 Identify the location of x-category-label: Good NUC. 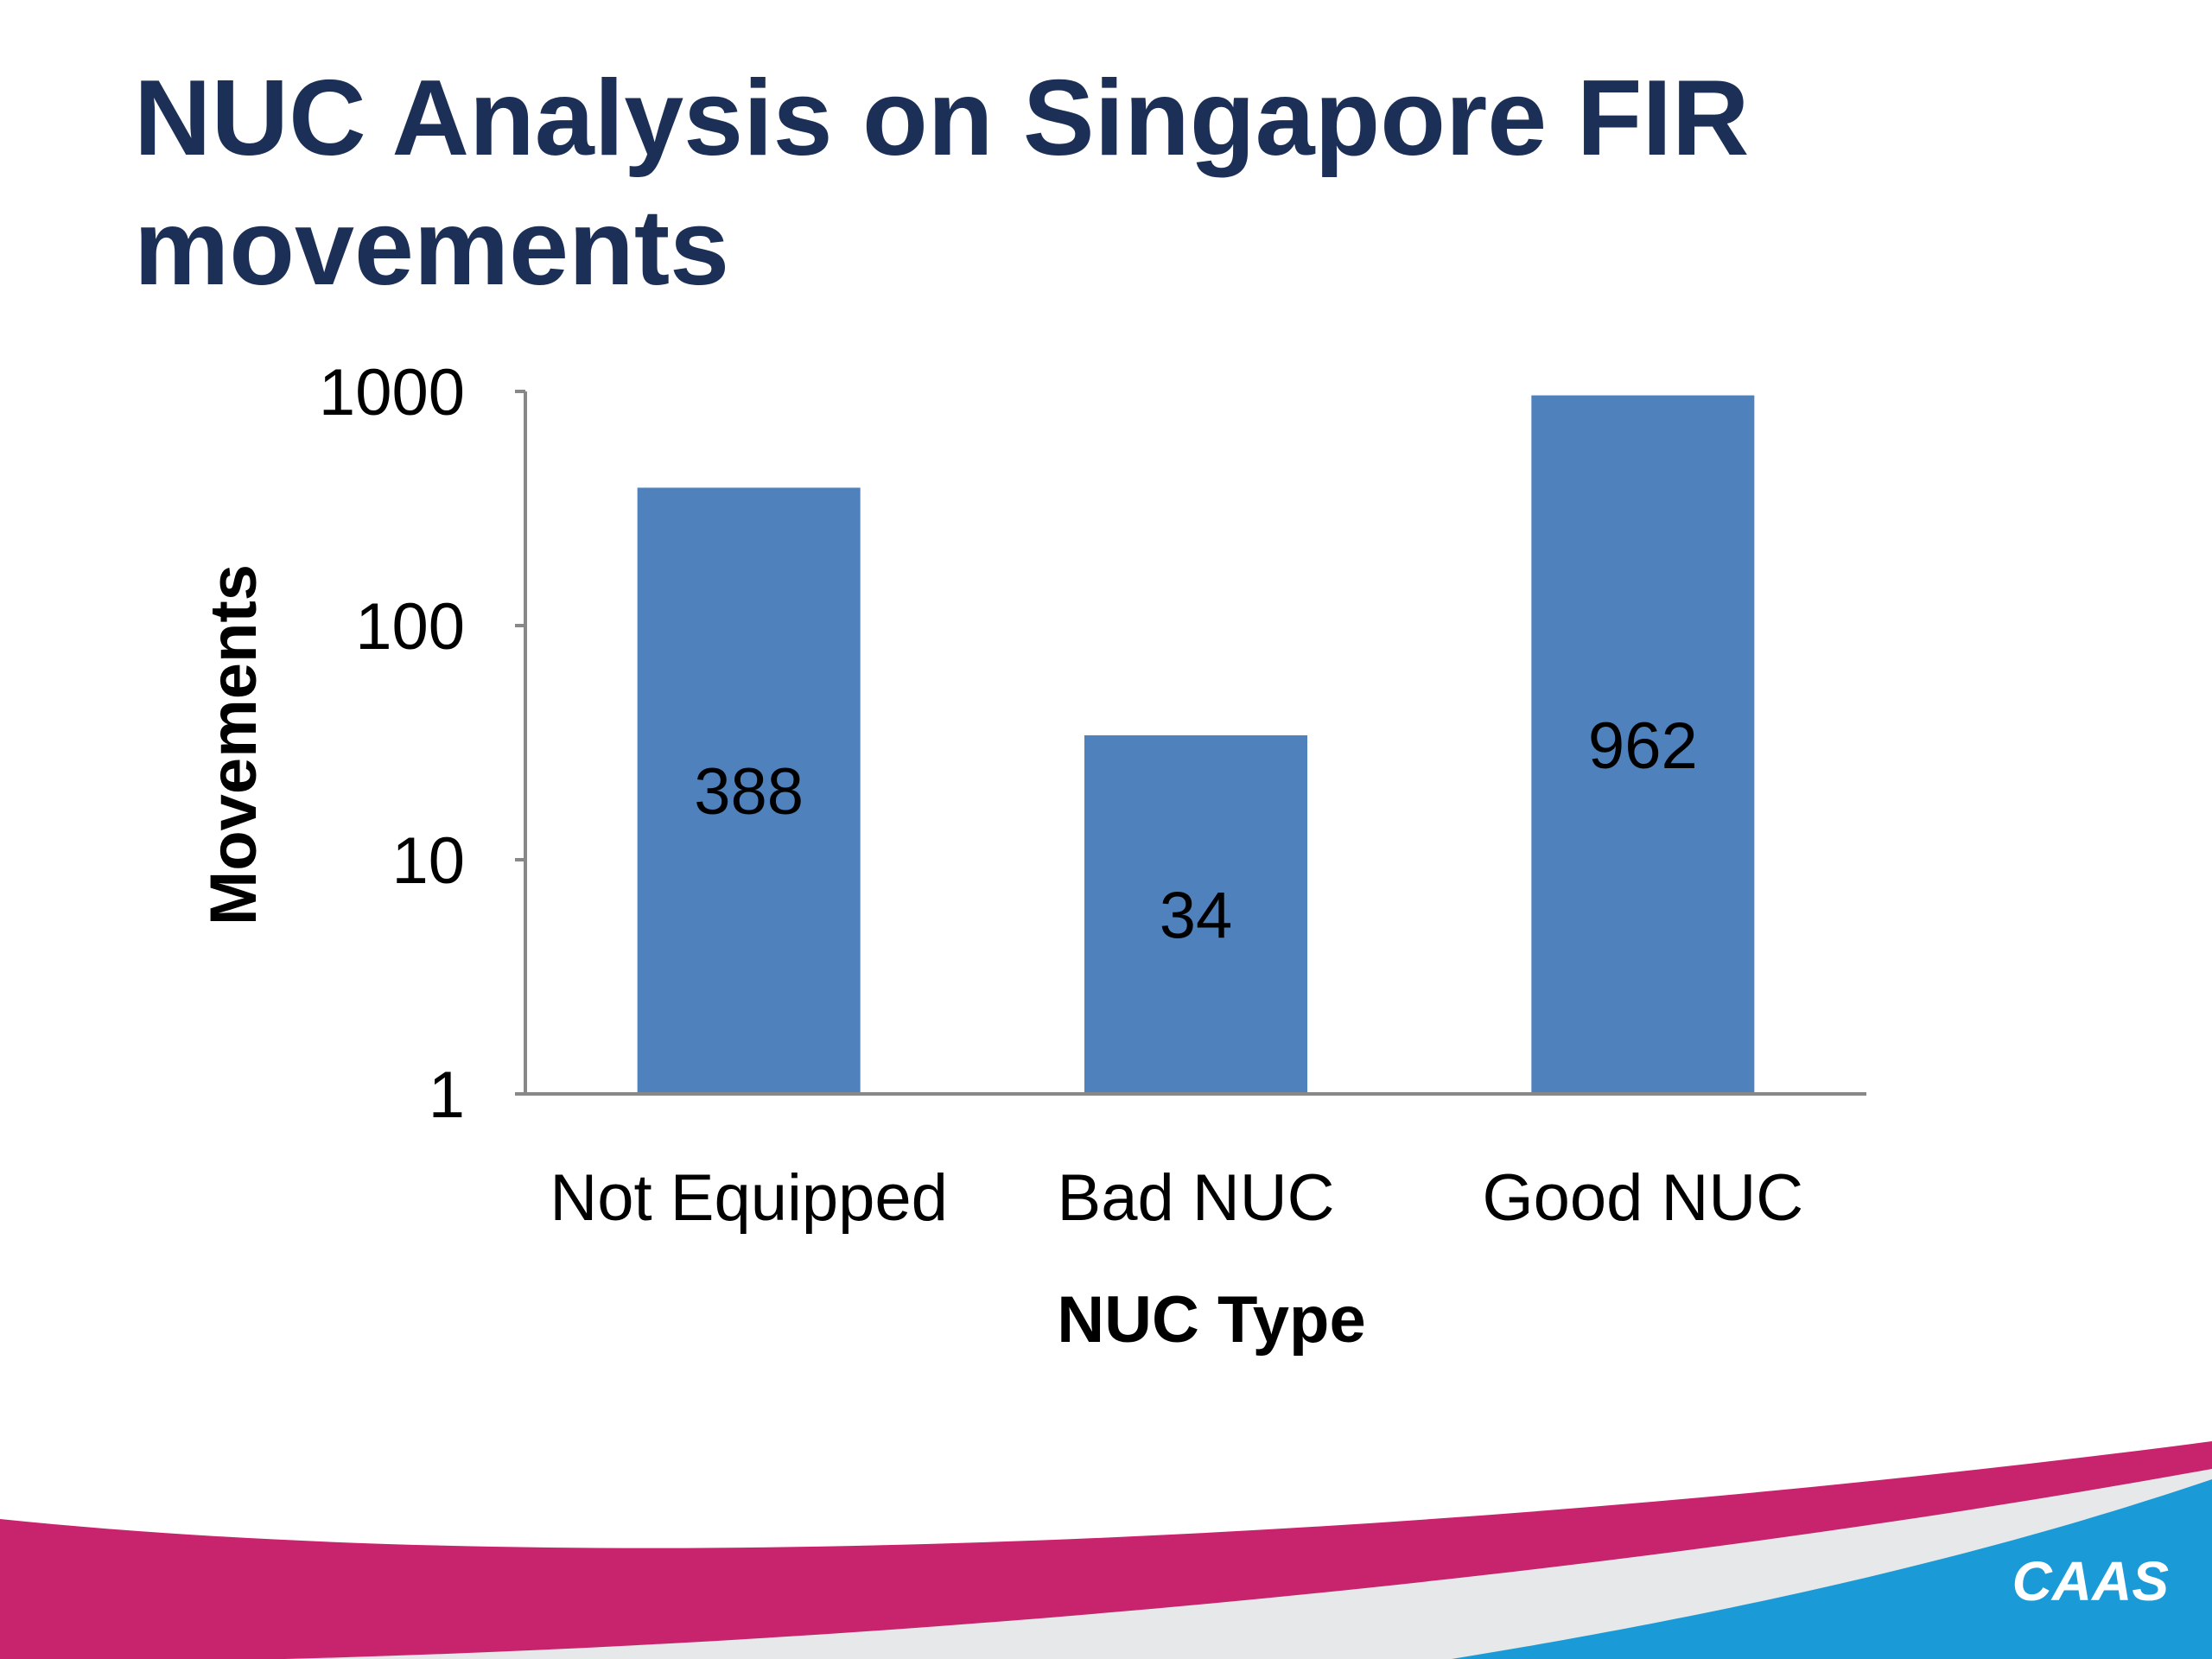
(1642, 1198).